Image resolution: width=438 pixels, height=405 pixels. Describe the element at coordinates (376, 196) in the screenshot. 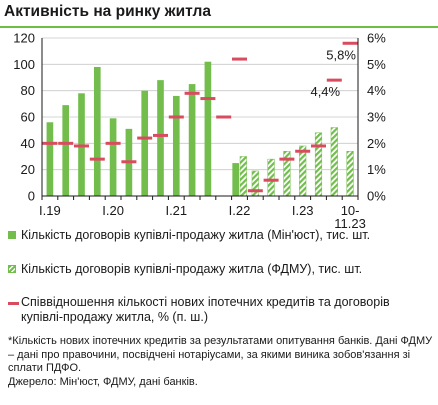

I see `y-right-tick-label: 0%` at that location.